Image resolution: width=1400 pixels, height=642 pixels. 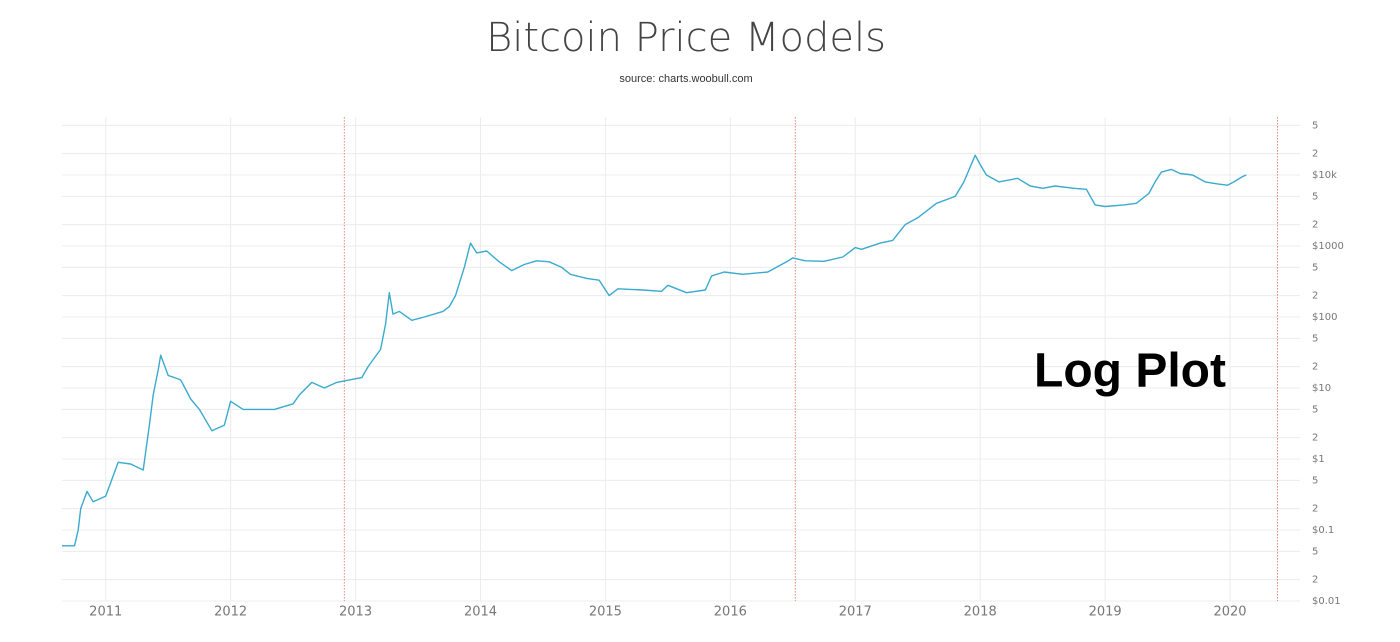 I want to click on x-tick-label: 2015, so click(x=605, y=612).